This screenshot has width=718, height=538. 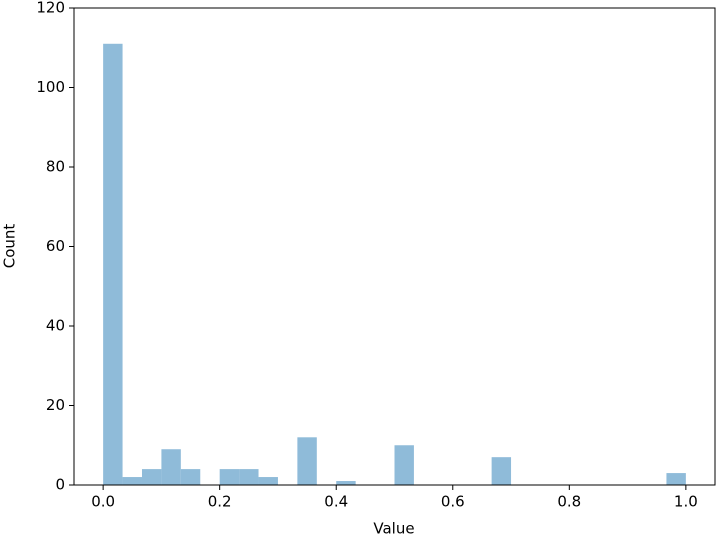 I want to click on x-tick-label: 0.0, so click(x=103, y=502).